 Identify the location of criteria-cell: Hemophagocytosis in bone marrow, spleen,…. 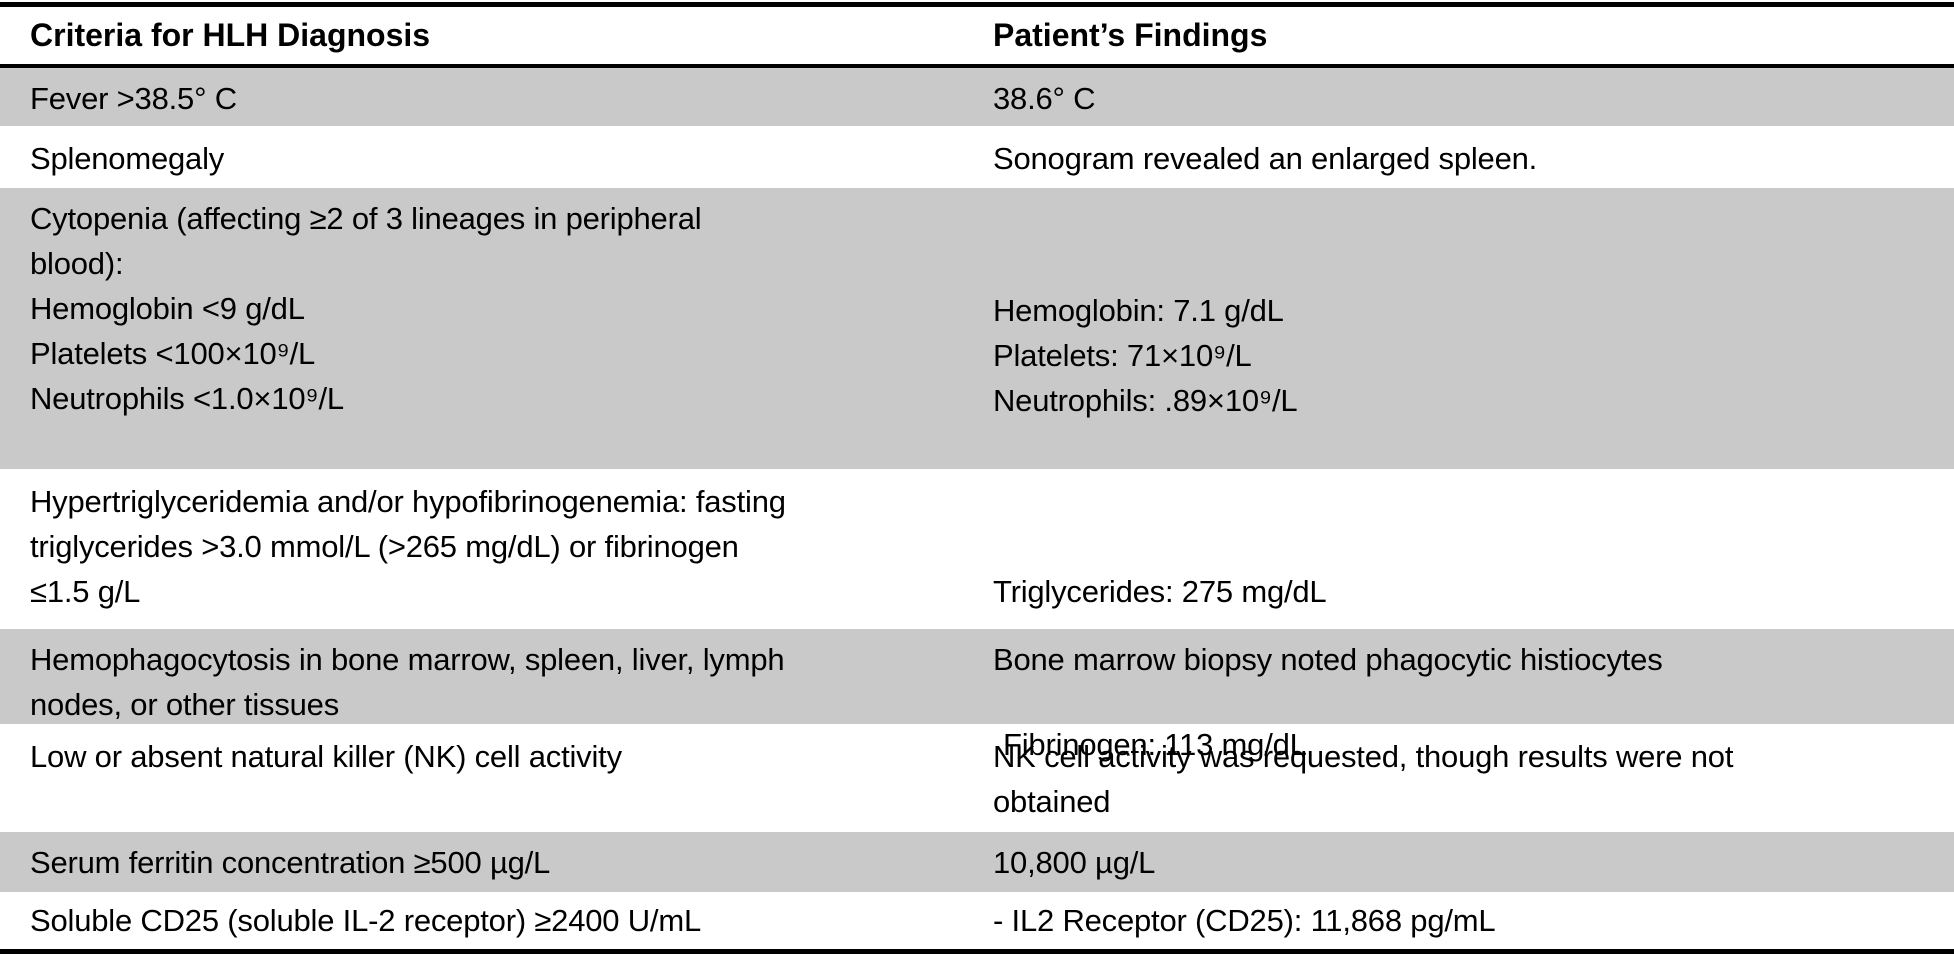
(407, 682).